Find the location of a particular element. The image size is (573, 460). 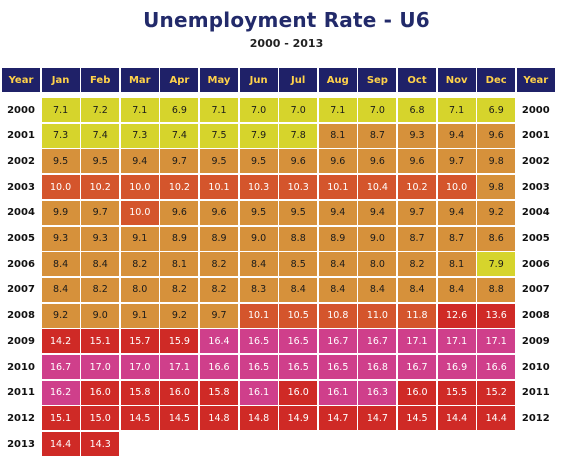

cell-2006-sep: 8.0 is located at coordinates (377, 264).